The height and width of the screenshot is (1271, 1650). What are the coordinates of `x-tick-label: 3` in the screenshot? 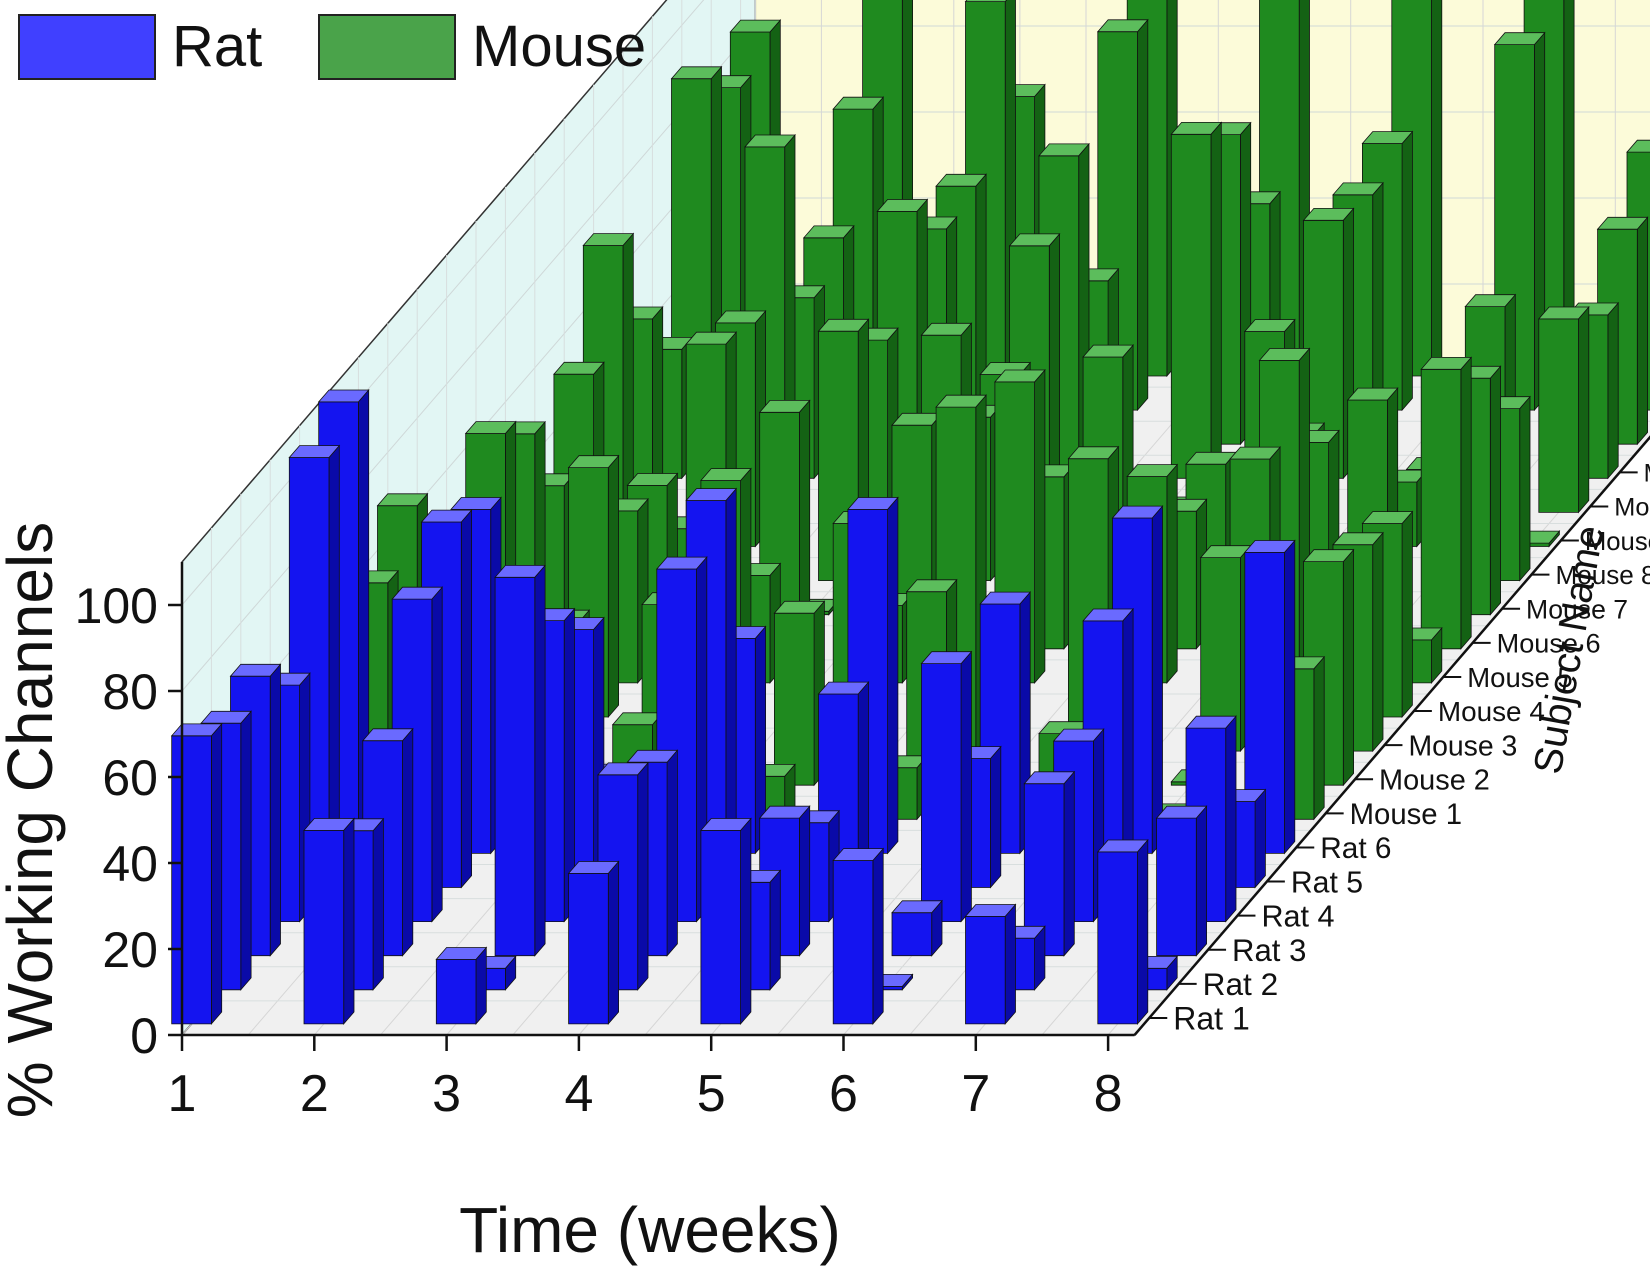 It's located at (446, 1094).